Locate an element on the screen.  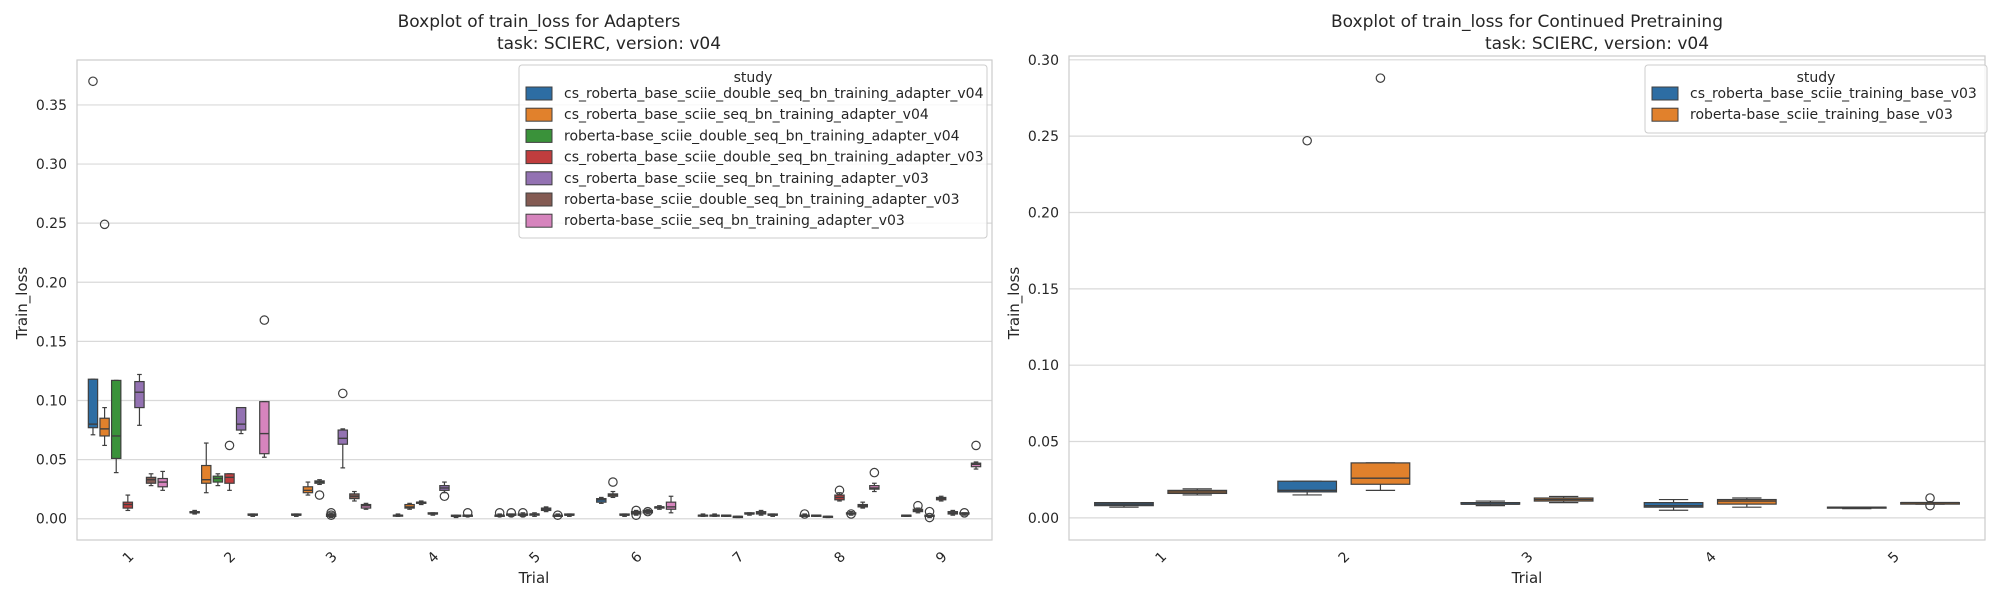
y-tick-label: 0.05 is located at coordinates (51, 461).